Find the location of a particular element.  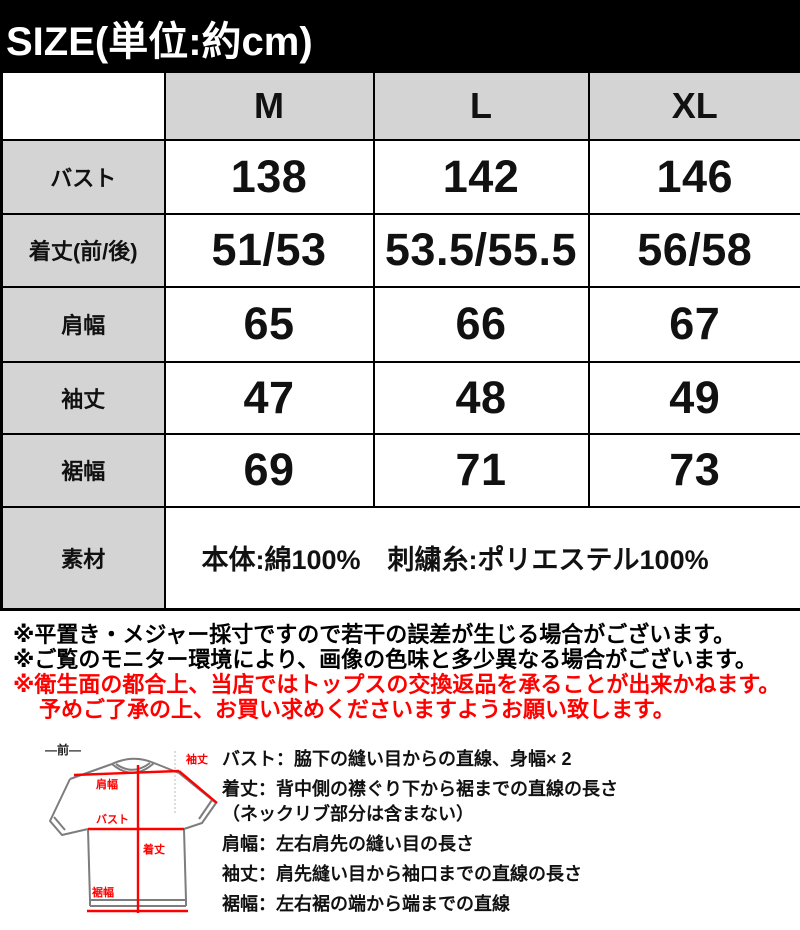

bust-m: 138 is located at coordinates (269, 176).